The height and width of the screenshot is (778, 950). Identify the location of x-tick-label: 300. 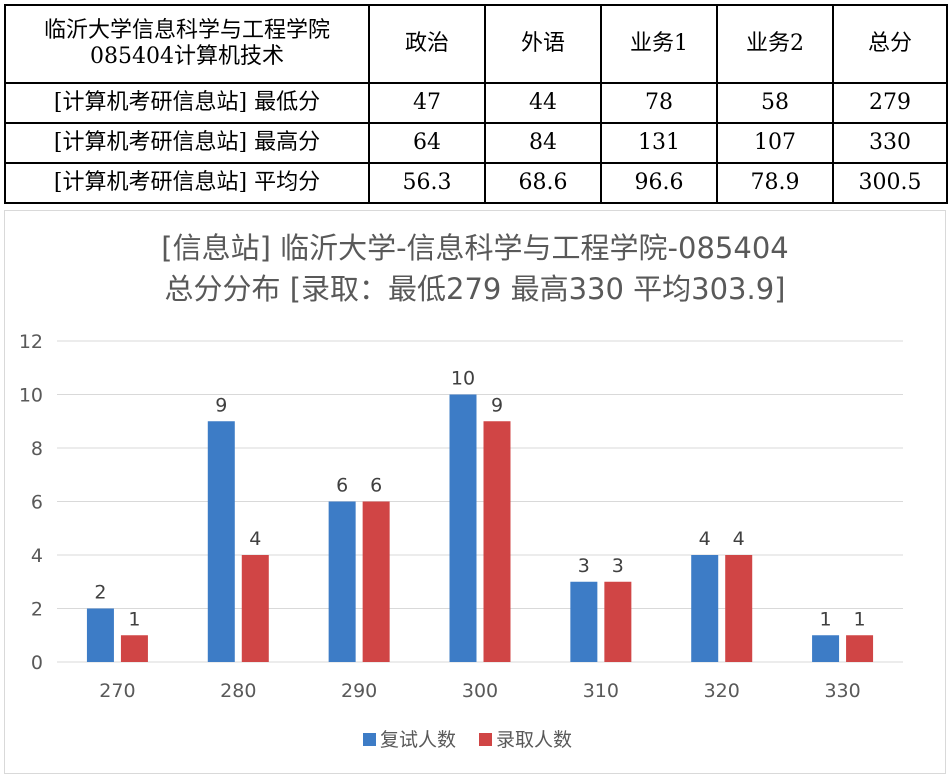
(480, 691).